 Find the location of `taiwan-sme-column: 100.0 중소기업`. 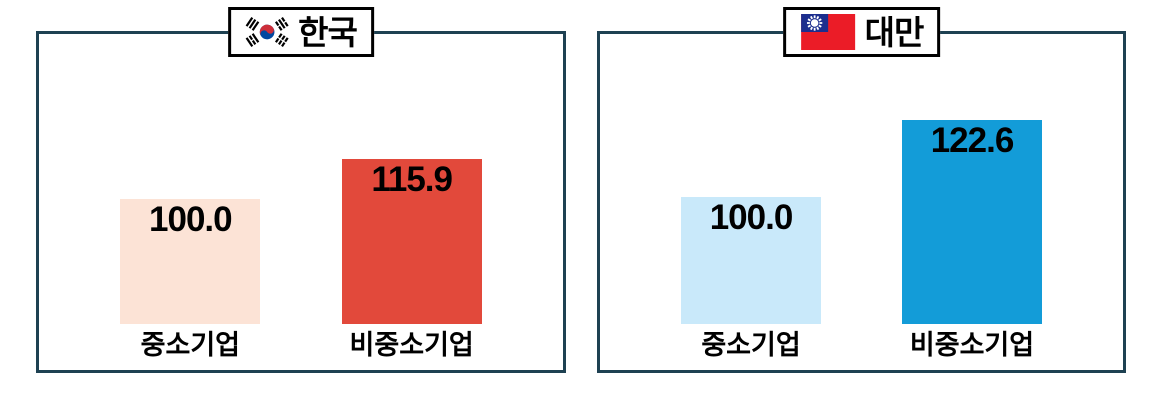

taiwan-sme-column: 100.0 중소기업 is located at coordinates (751, 279).